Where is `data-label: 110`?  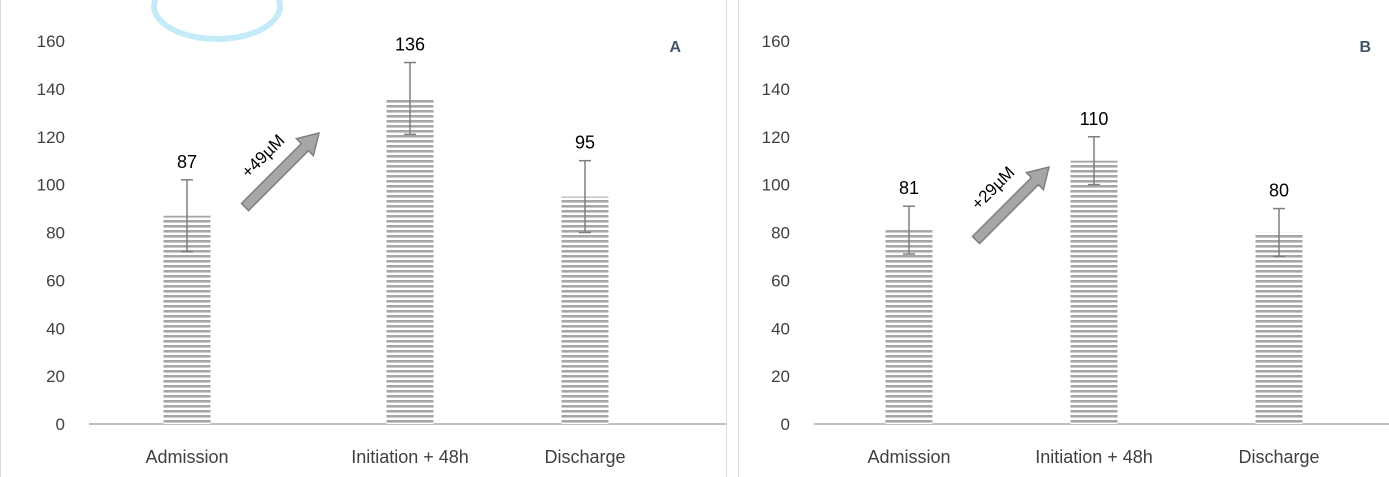
data-label: 110 is located at coordinates (1094, 119).